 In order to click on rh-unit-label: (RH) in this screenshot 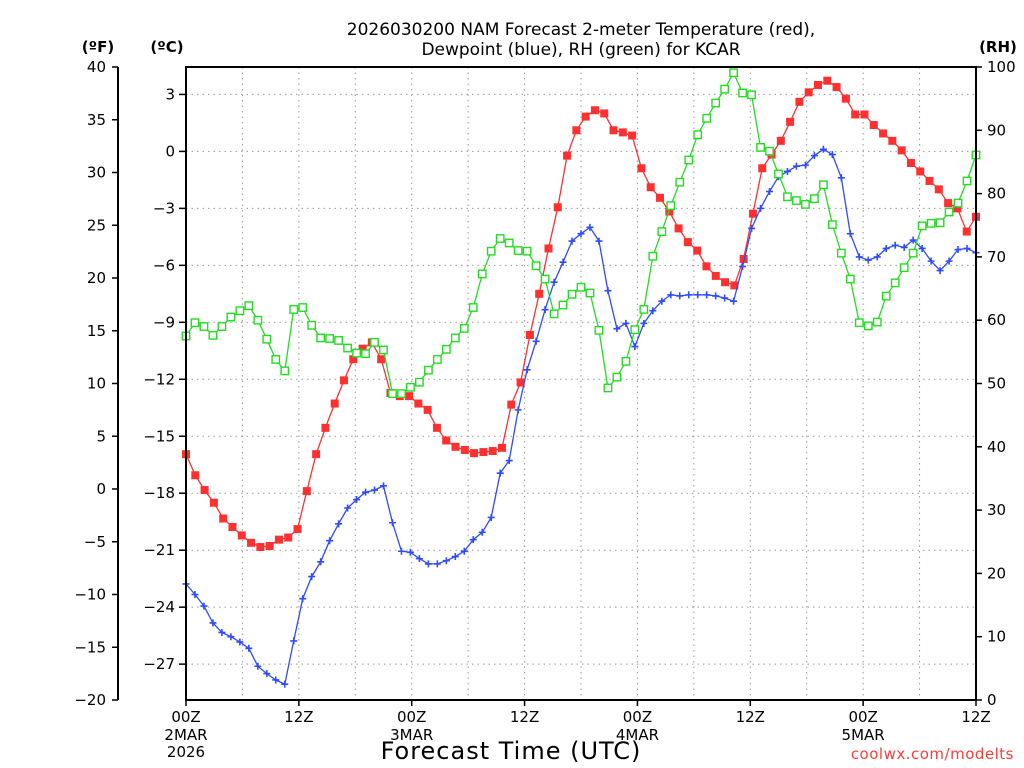, I will do `click(998, 47)`.